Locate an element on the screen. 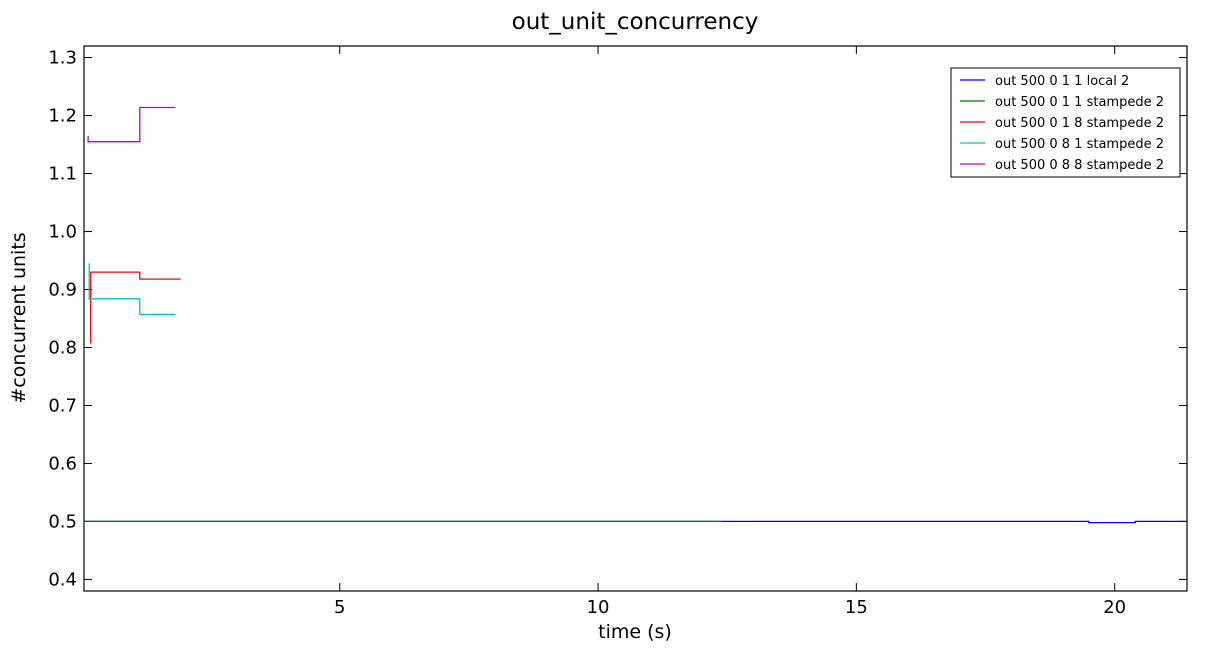 This screenshot has height=652, width=1210. y-tick-label: 0.4 is located at coordinates (62, 579).